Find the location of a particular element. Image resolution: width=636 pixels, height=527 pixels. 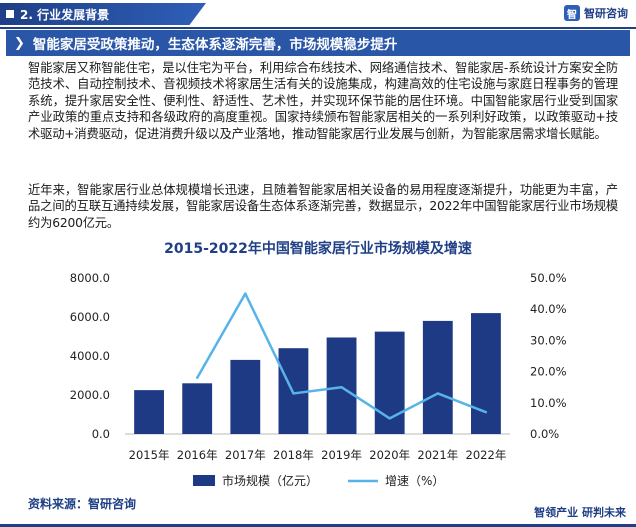

x-tick-label: 2019年 is located at coordinates (341, 455).